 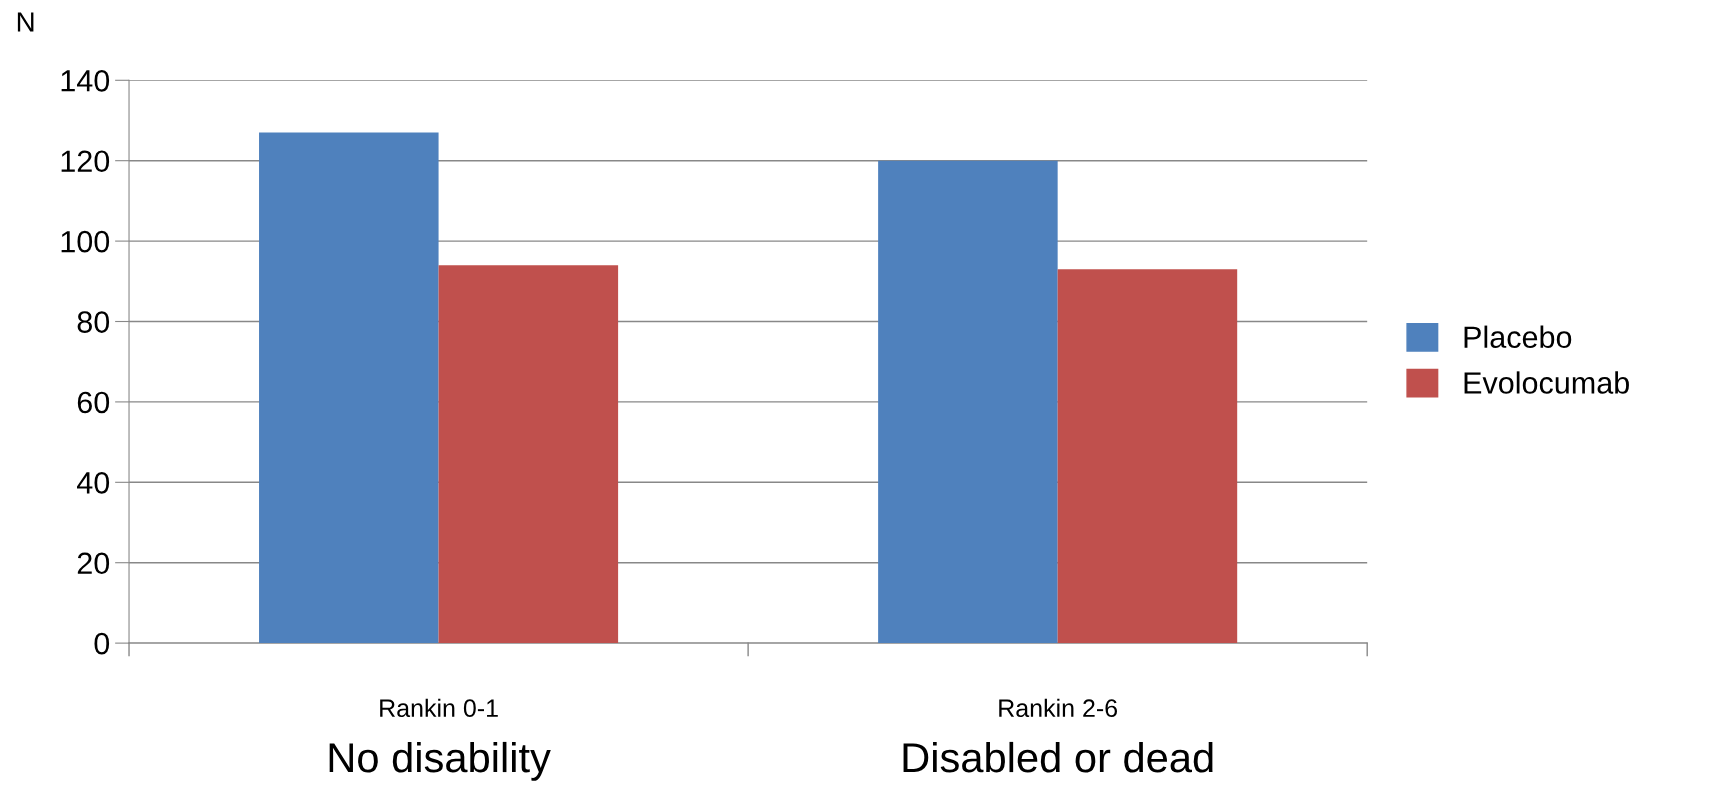 I want to click on text: Disabled or dead, so click(x=1058, y=757).